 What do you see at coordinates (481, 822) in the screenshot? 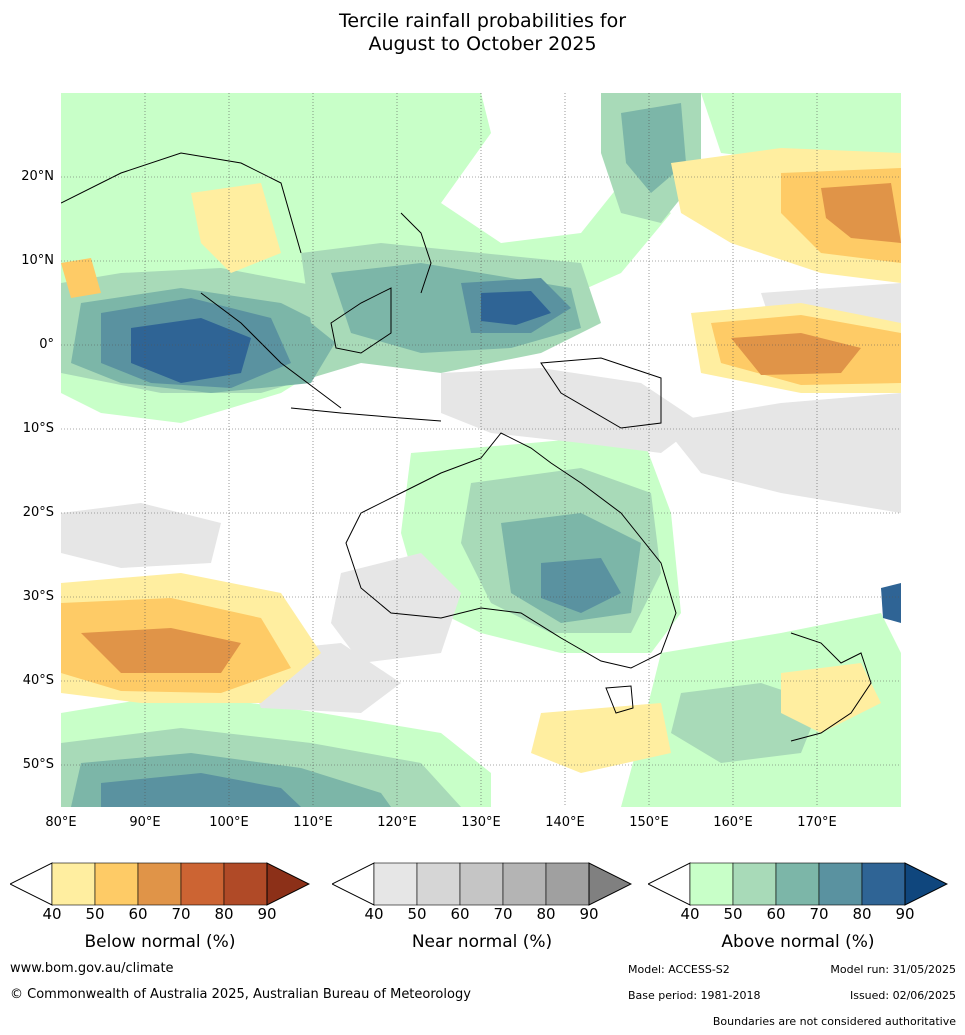
I see `lon-tick-label: 130°E` at bounding box center [481, 822].